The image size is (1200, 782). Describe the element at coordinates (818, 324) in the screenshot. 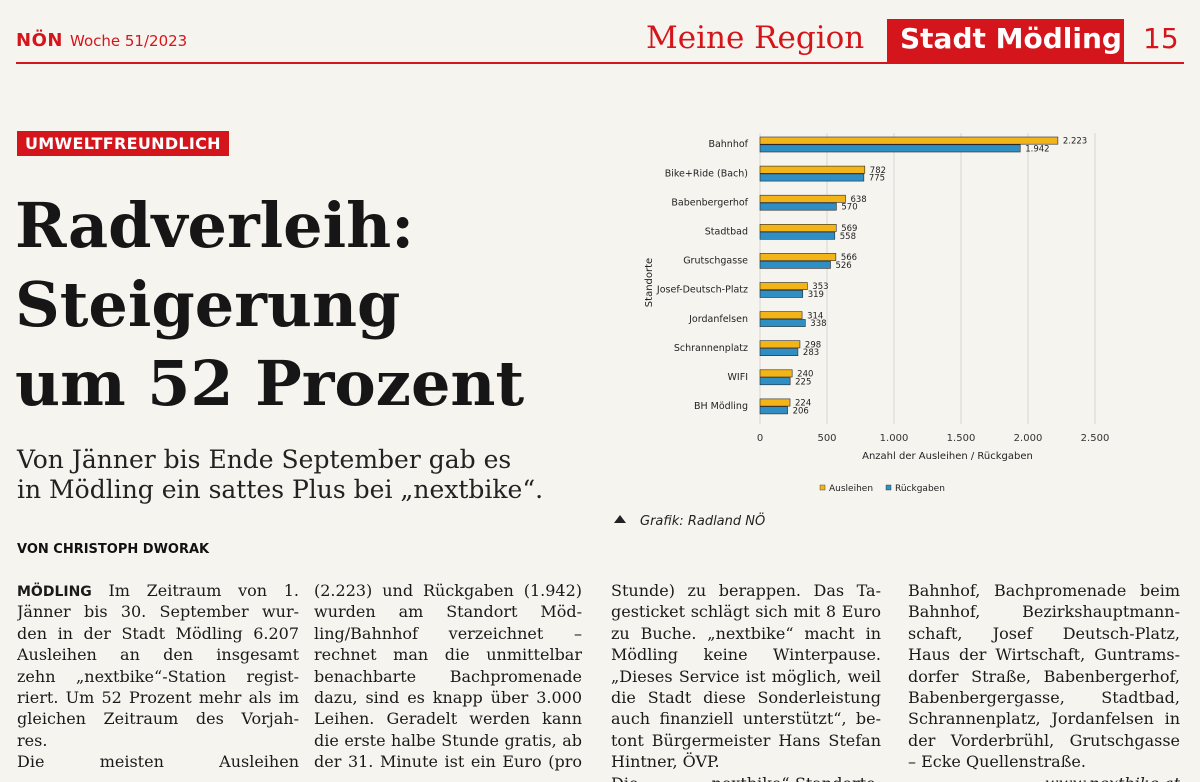

I see `data-label: 338` at that location.